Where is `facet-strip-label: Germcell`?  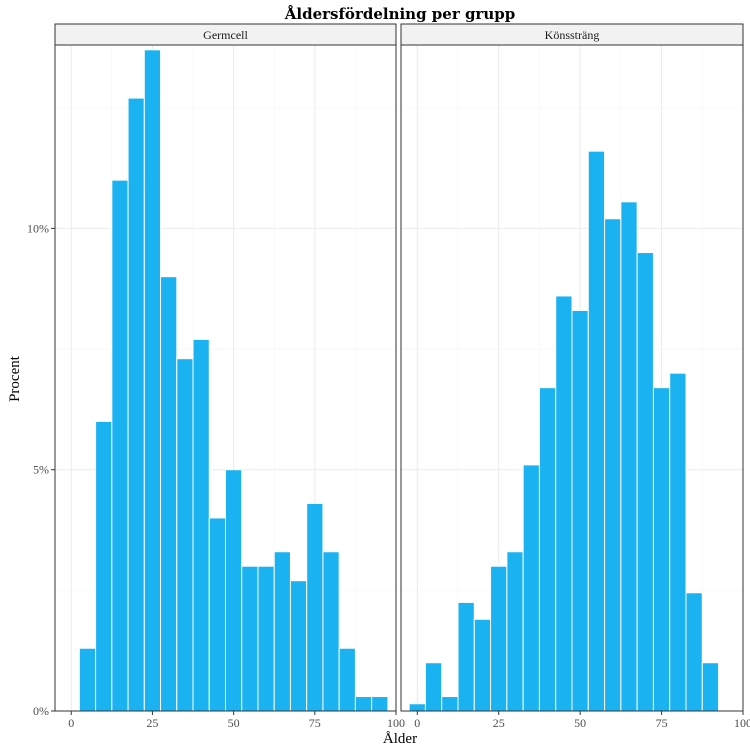 facet-strip-label: Germcell is located at coordinates (225, 35).